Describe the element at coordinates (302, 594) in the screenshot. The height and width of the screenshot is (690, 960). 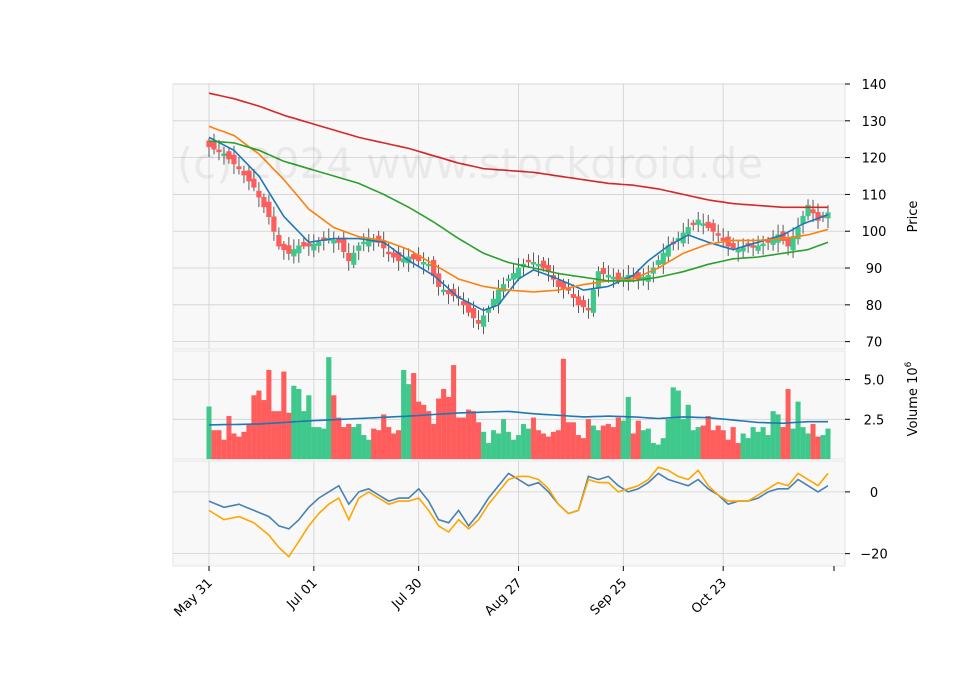
I see `x-tick-label: Jul 01` at that location.